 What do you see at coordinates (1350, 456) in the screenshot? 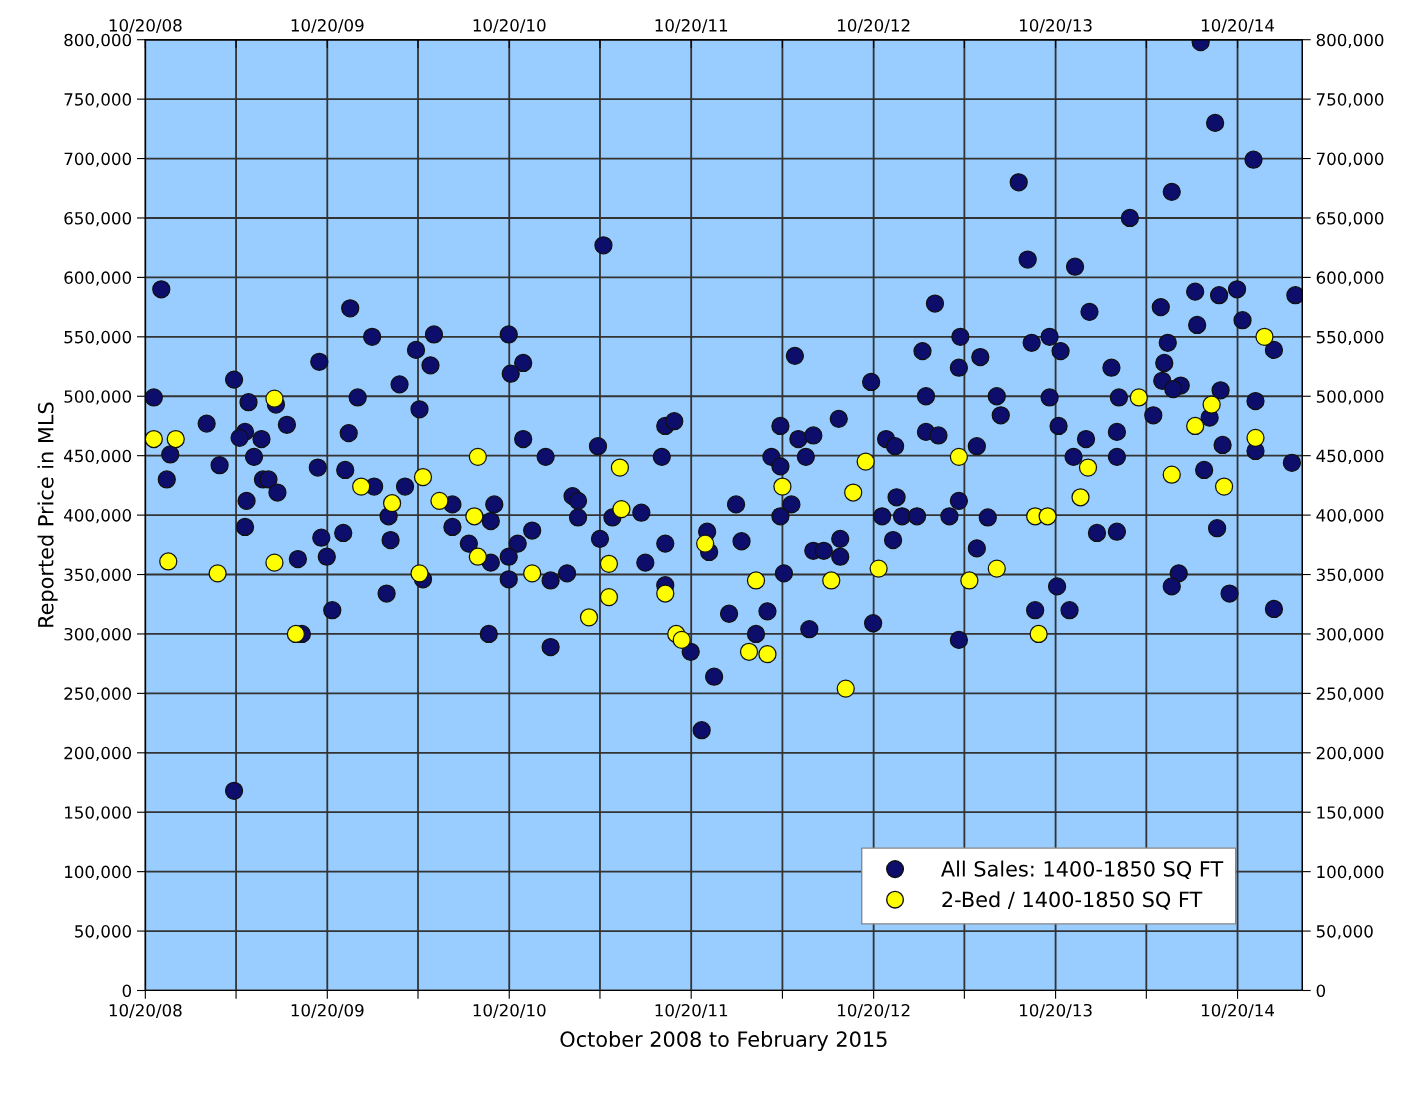
I see `y2-tick-label: 450,000` at bounding box center [1350, 456].